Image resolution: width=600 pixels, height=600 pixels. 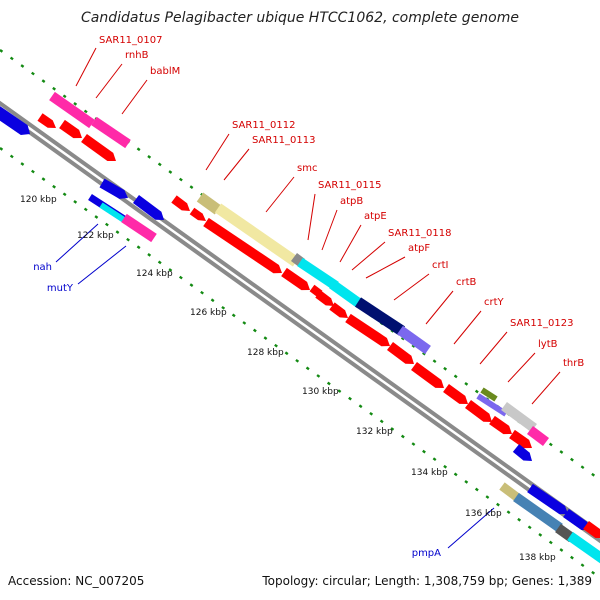 I want to click on gene-label-sar11-0115: SAR11_0115, so click(x=350, y=185).